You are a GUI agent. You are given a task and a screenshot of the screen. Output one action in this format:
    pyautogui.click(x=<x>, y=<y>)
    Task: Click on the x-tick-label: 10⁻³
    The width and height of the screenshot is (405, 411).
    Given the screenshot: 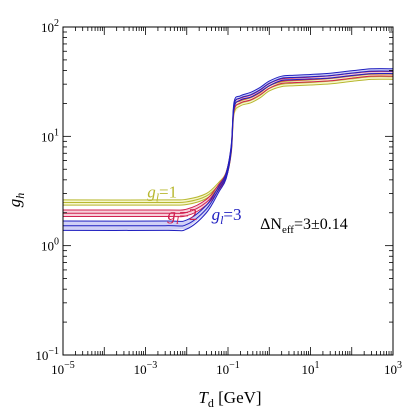 What is the action you would take?
    pyautogui.click(x=146, y=368)
    